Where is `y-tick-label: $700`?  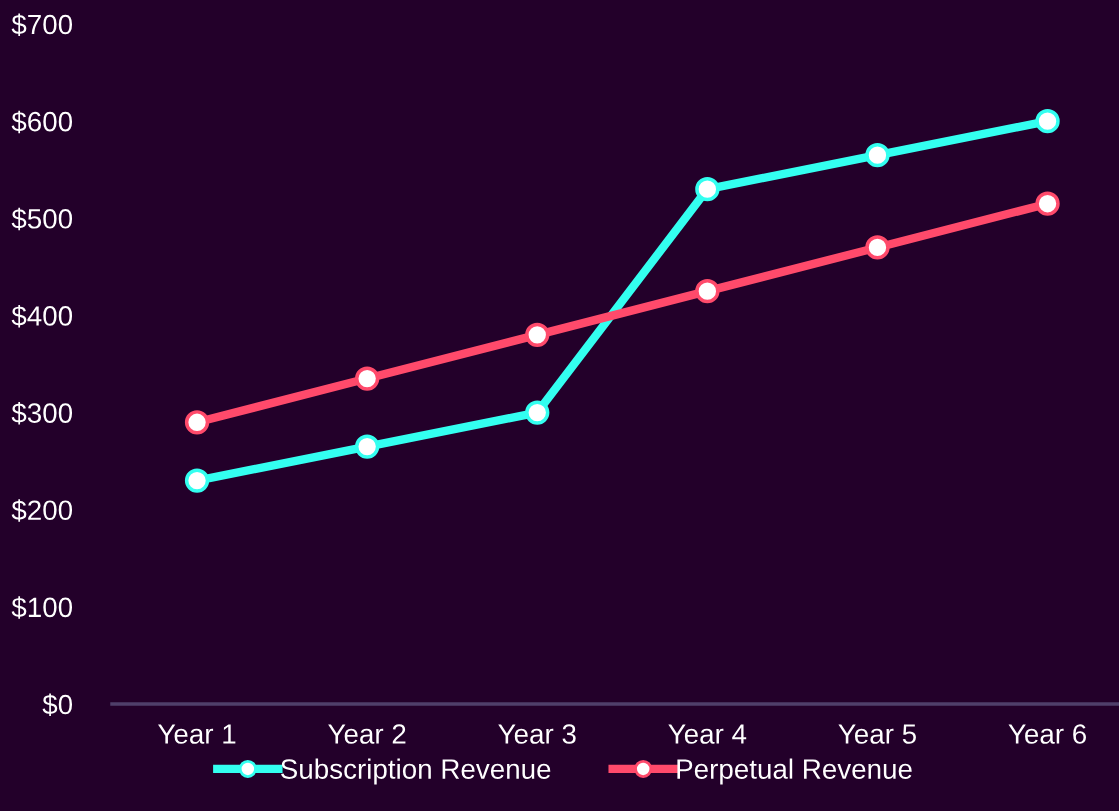 y-tick-label: $700 is located at coordinates (42, 24).